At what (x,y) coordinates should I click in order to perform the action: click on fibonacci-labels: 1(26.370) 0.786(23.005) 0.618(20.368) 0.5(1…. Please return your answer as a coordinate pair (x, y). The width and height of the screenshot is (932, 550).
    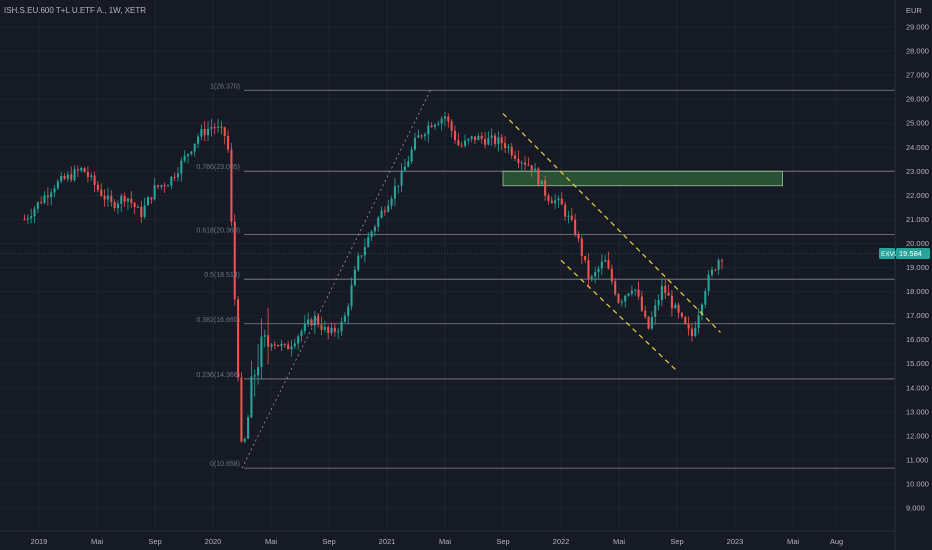
    Looking at the image, I should click on (218, 275).